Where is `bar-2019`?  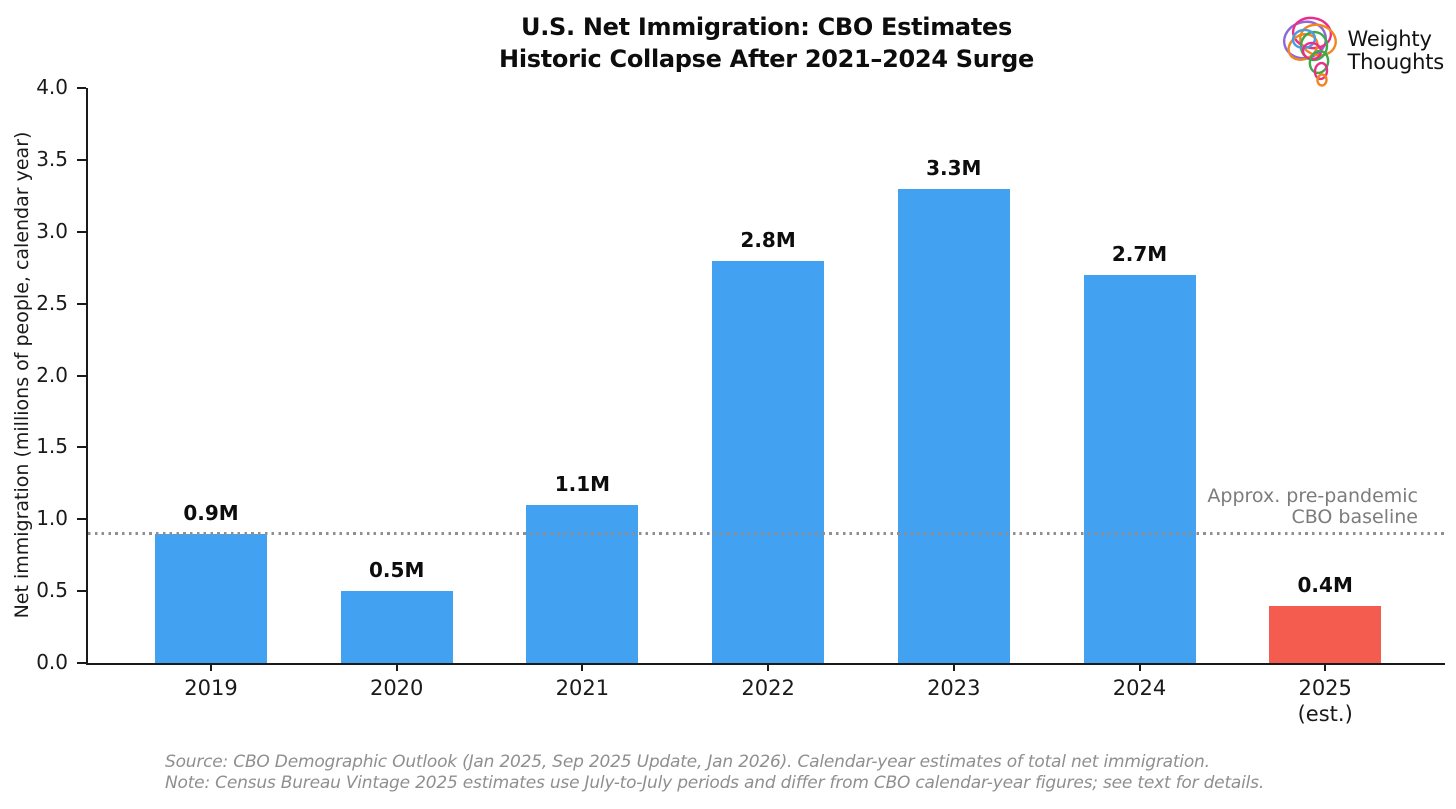 bar-2019 is located at coordinates (211, 598).